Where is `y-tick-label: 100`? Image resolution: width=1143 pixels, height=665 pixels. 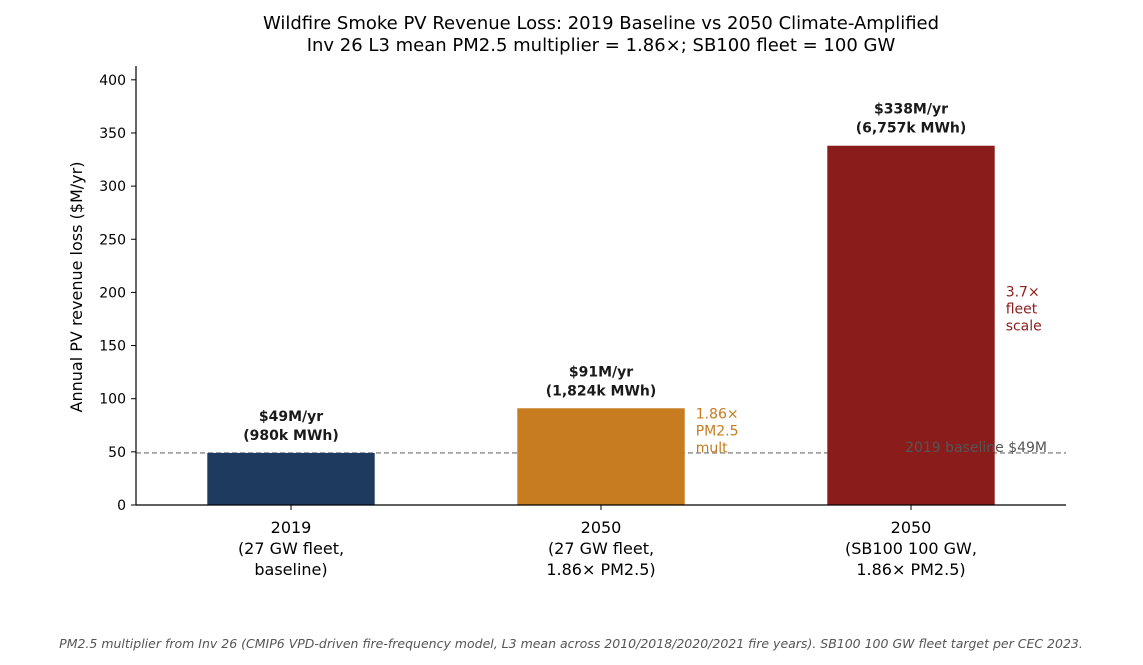
y-tick-label: 100 is located at coordinates (112, 400).